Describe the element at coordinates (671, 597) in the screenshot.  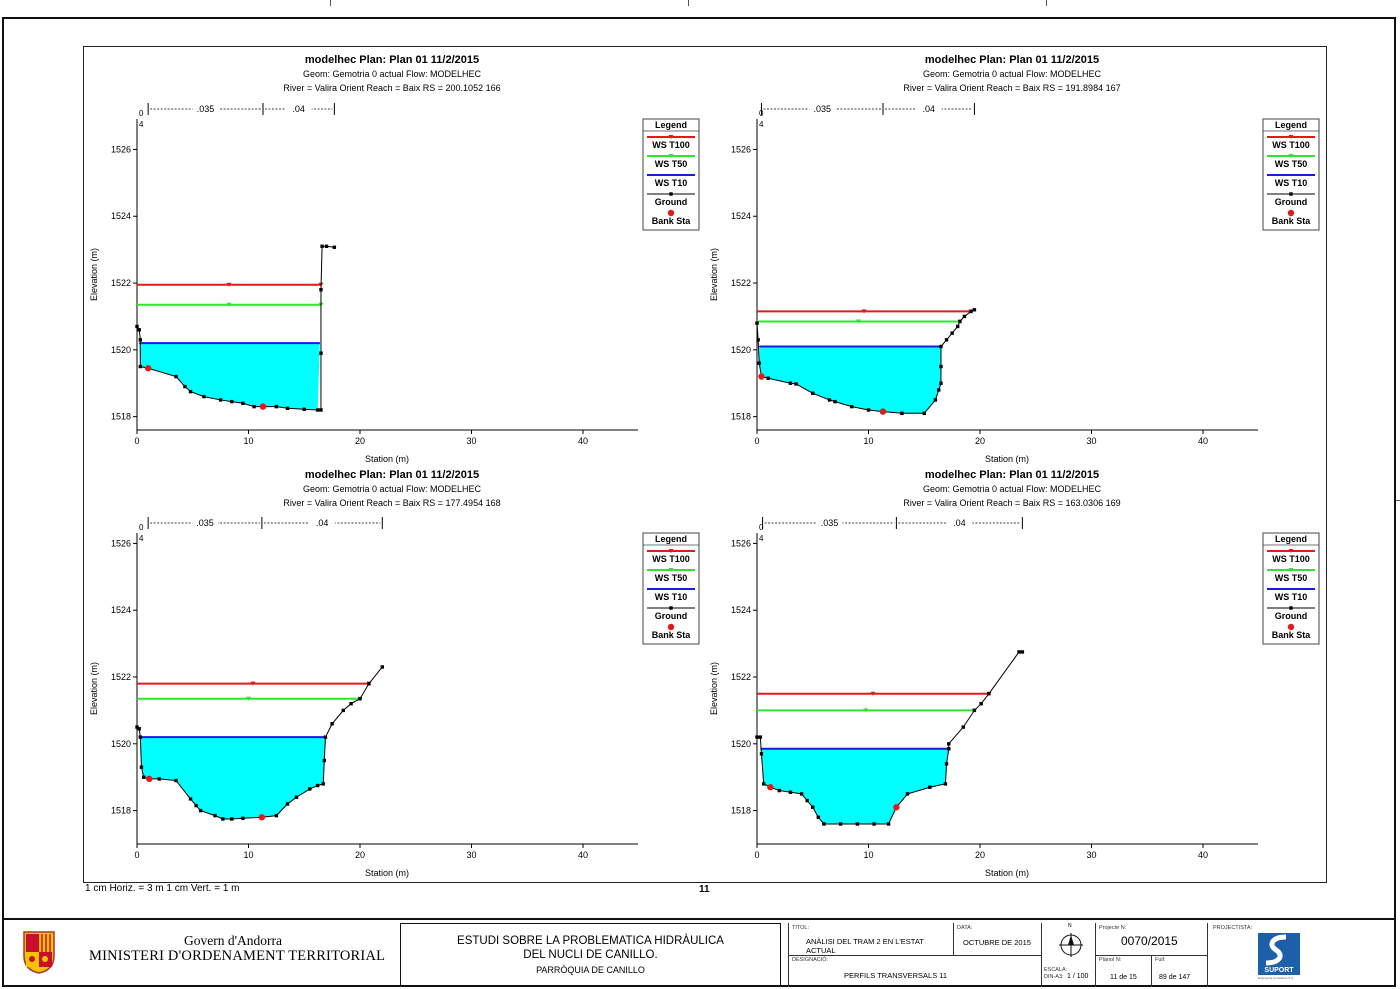
I see `legend-label: WS T10` at that location.